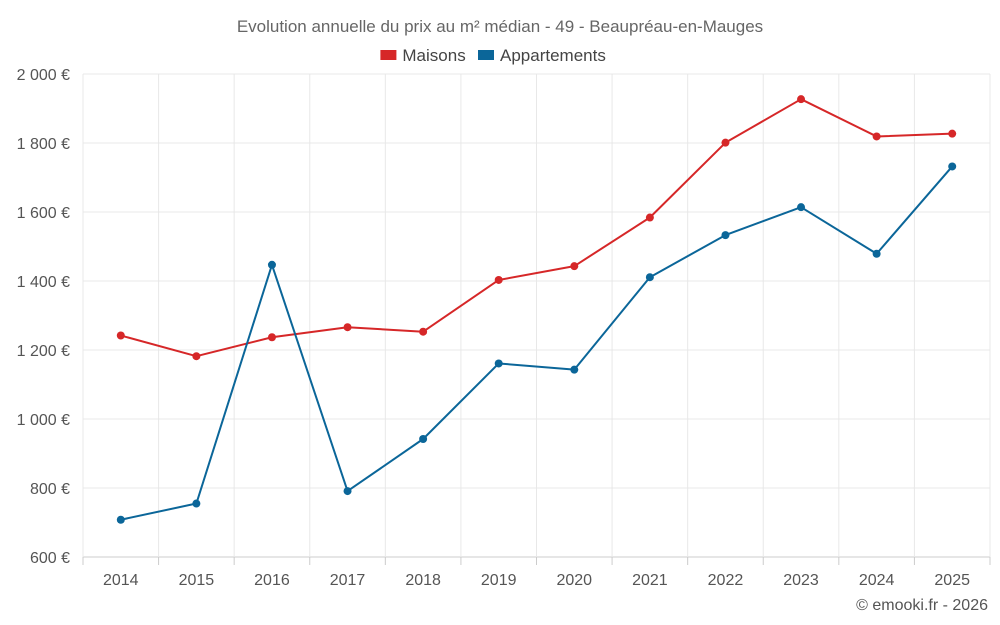  Describe the element at coordinates (50, 558) in the screenshot. I see `y-tick-label: 600 €` at that location.